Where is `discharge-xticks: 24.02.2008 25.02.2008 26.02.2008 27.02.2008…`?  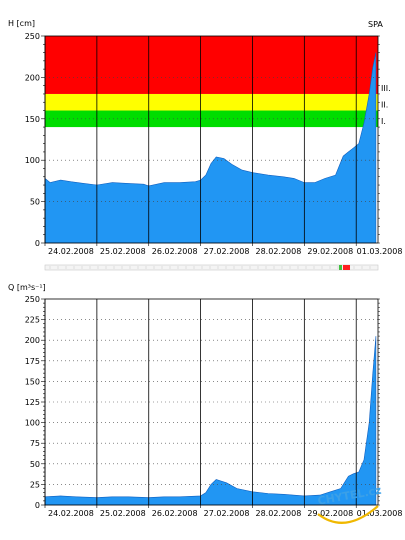
discharge-xticks: 24.02.2008 25.02.2008 26.02.2008 27.02.2008… is located at coordinates (223, 511).